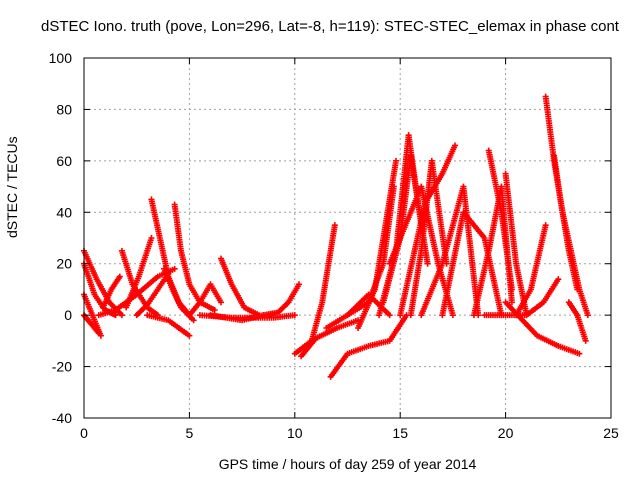 This screenshot has width=640, height=480. I want to click on y-tick-label: 100, so click(61, 58).